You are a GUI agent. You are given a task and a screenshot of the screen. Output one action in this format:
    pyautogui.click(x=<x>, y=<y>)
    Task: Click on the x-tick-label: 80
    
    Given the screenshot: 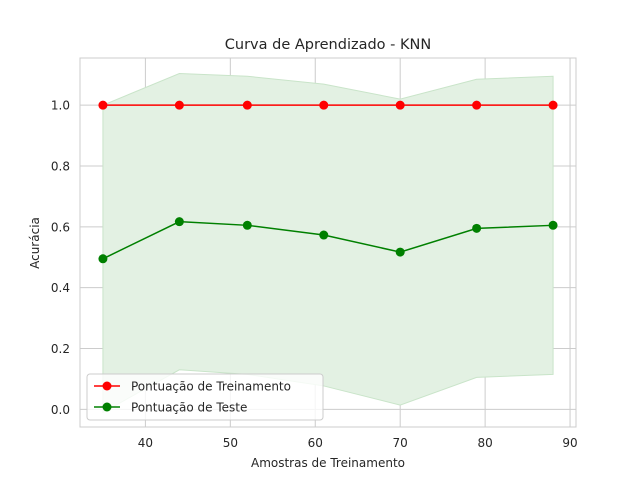 What is the action you would take?
    pyautogui.click(x=484, y=443)
    